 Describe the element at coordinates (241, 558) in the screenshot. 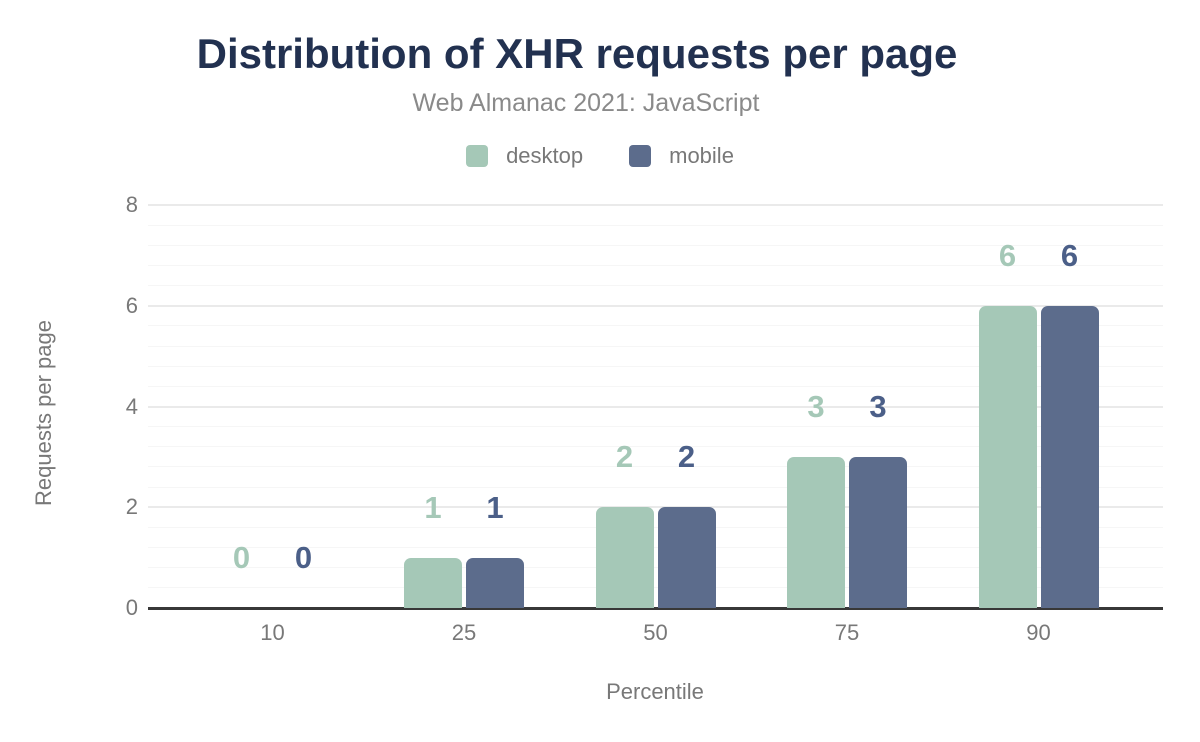

I see `bar-value-label-desktop-p10: 0` at that location.